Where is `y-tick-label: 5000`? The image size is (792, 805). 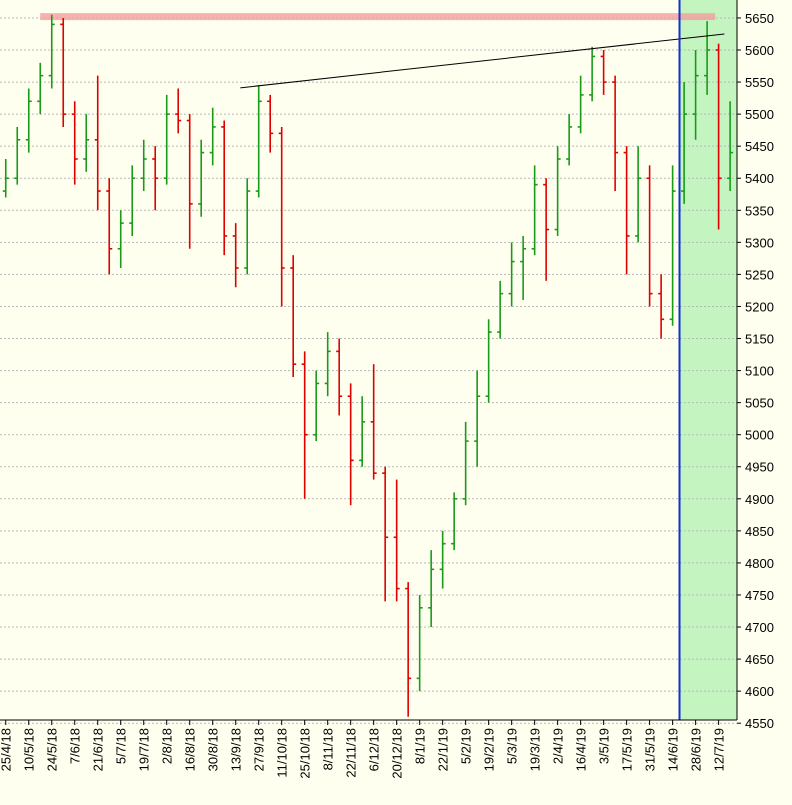 y-tick-label: 5000 is located at coordinates (759, 435).